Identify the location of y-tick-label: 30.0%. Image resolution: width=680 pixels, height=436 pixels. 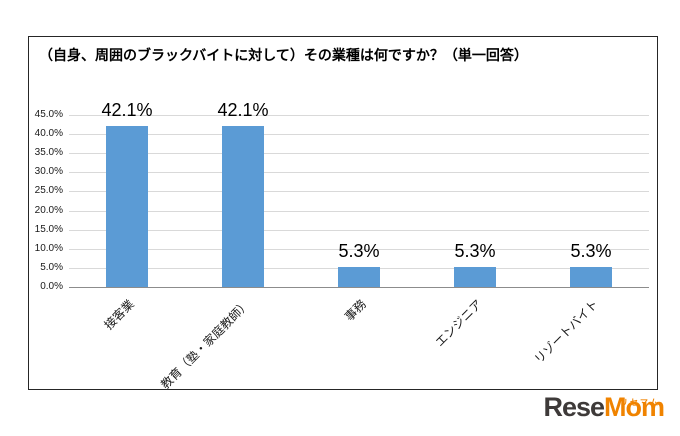
(48, 172).